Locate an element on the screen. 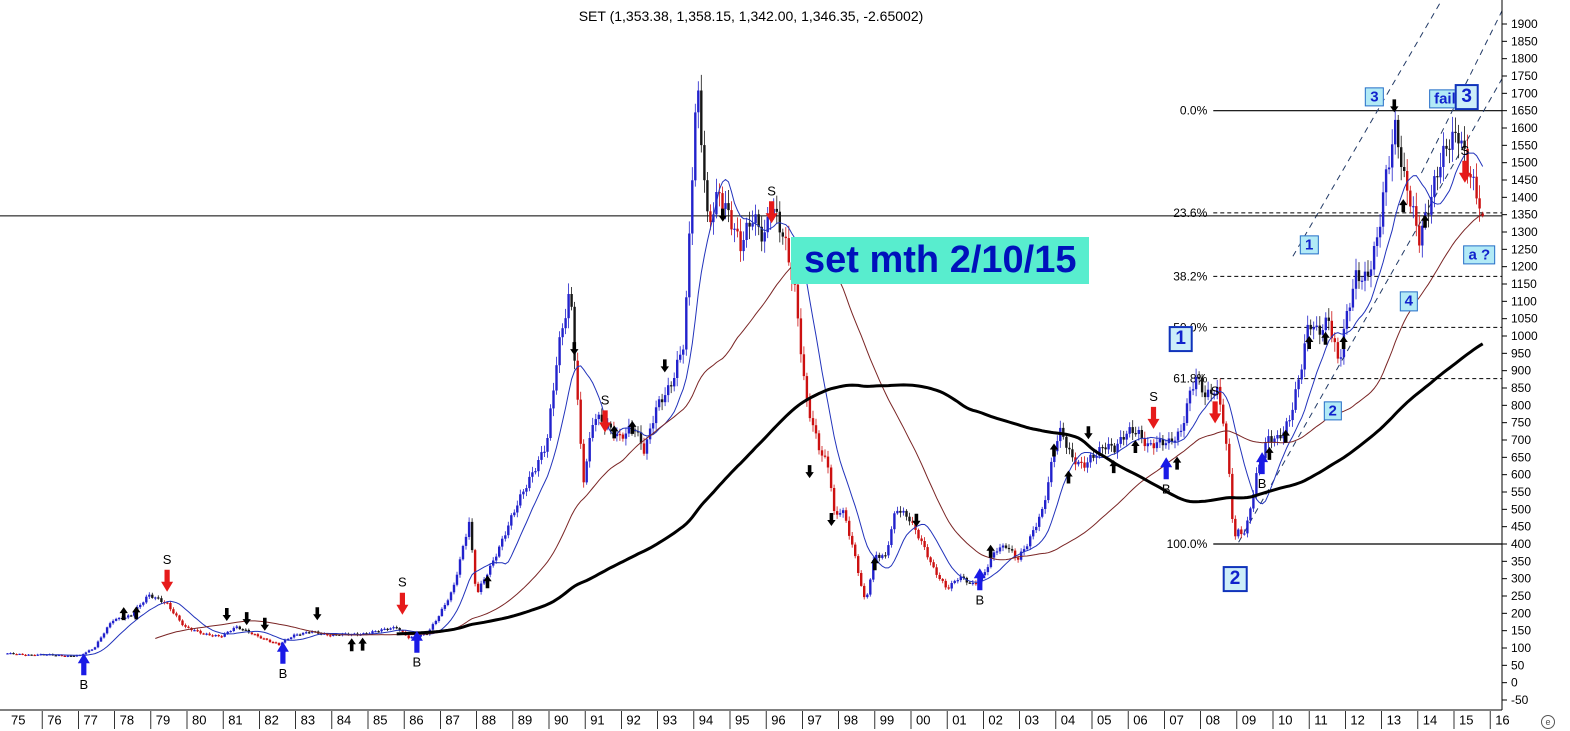 Image resolution: width=1570 pixels, height=731 pixels. x-axis-label: 11 is located at coordinates (1321, 720).